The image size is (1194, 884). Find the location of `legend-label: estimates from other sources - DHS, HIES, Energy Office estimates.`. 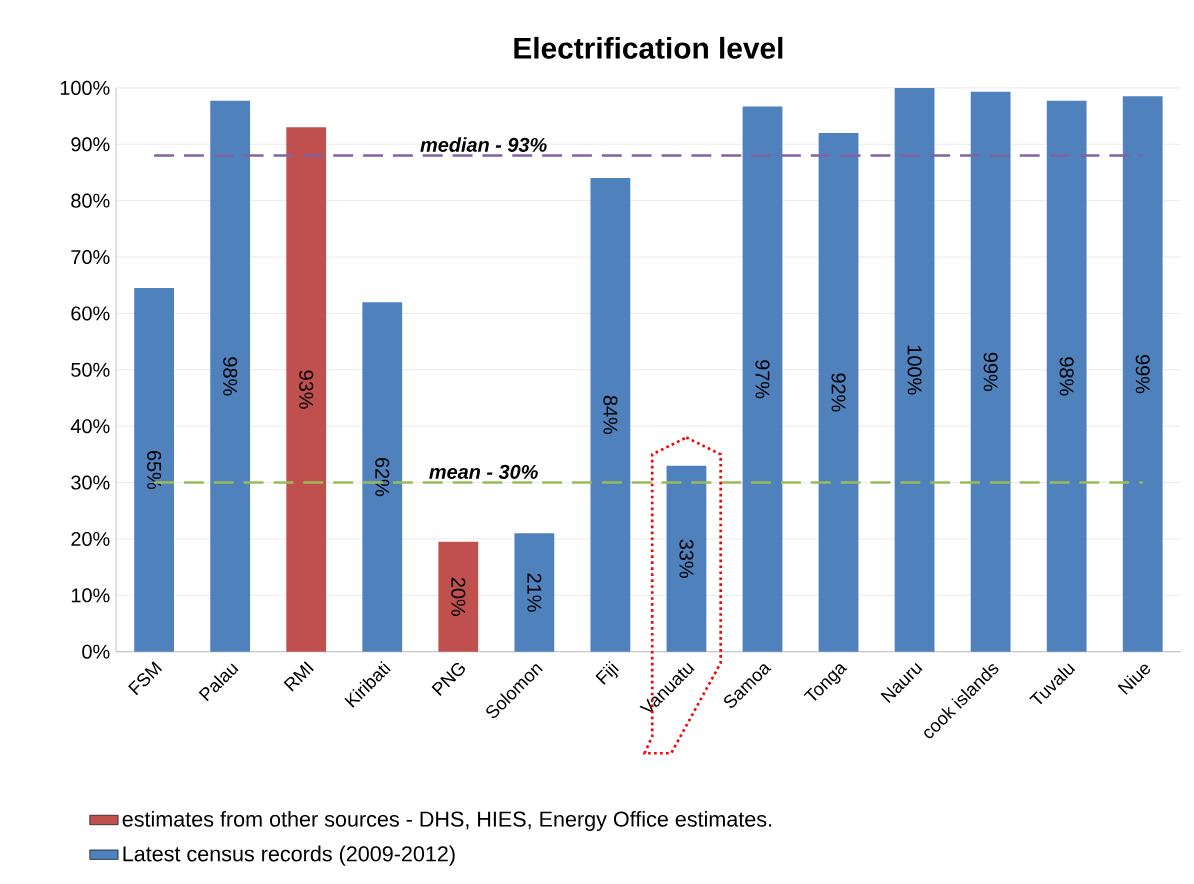

legend-label: estimates from other sources - DHS, HIES, Energy Office estimates. is located at coordinates (447, 821).